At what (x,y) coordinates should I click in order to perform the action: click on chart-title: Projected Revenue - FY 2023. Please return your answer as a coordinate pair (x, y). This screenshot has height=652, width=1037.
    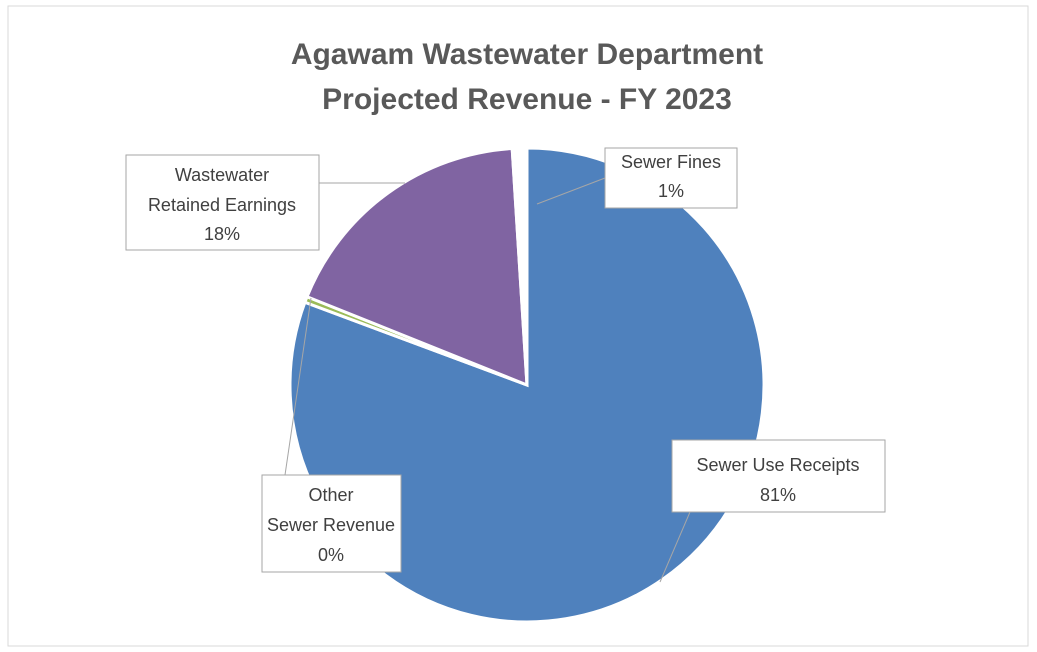
    Looking at the image, I should click on (527, 99).